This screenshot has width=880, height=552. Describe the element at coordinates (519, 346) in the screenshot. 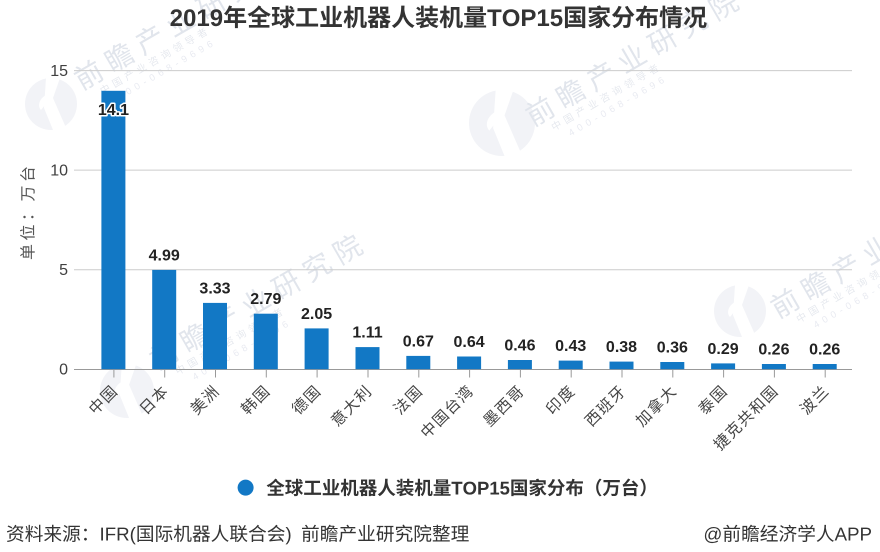

I see `svg-text: 0.46` at that location.